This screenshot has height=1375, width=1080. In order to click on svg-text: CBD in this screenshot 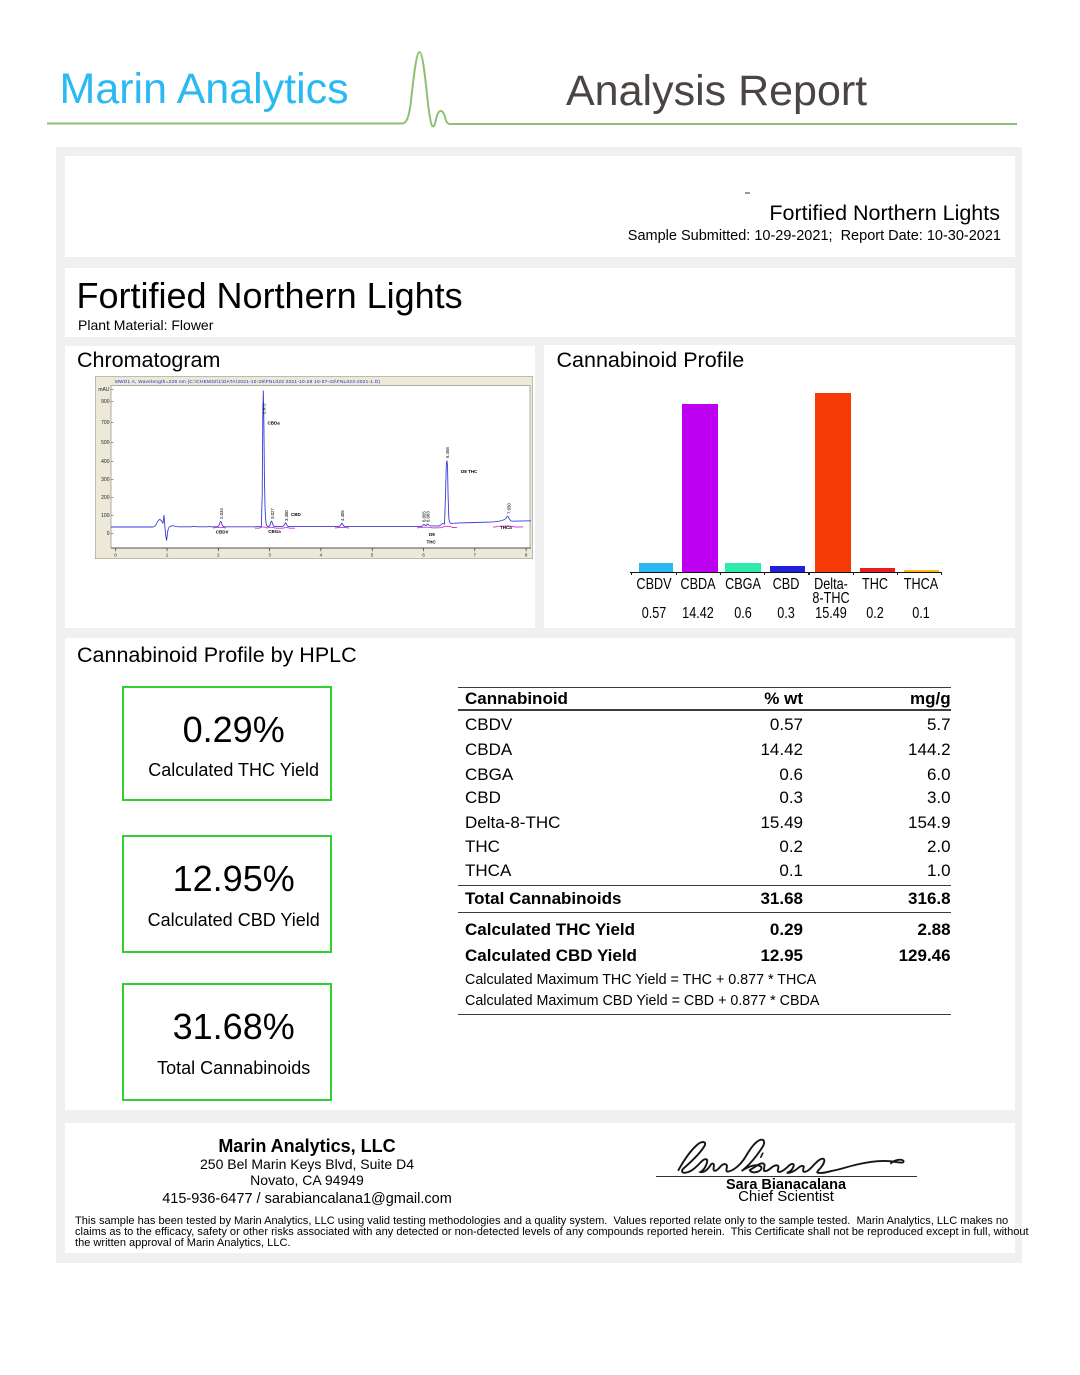, I will do `click(296, 514)`.